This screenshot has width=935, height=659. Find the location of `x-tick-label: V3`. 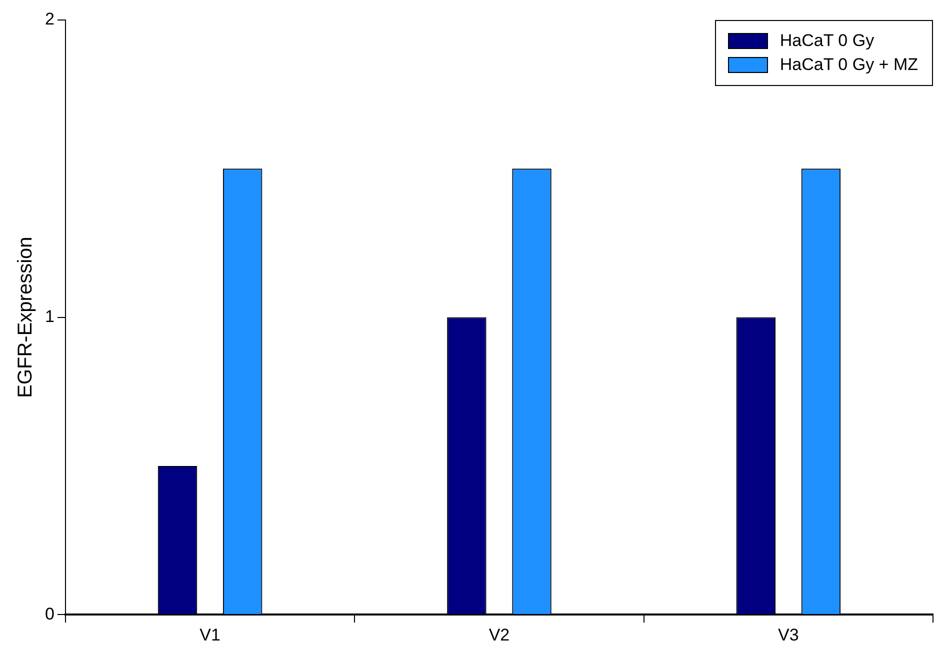

x-tick-label: V3 is located at coordinates (788, 634).